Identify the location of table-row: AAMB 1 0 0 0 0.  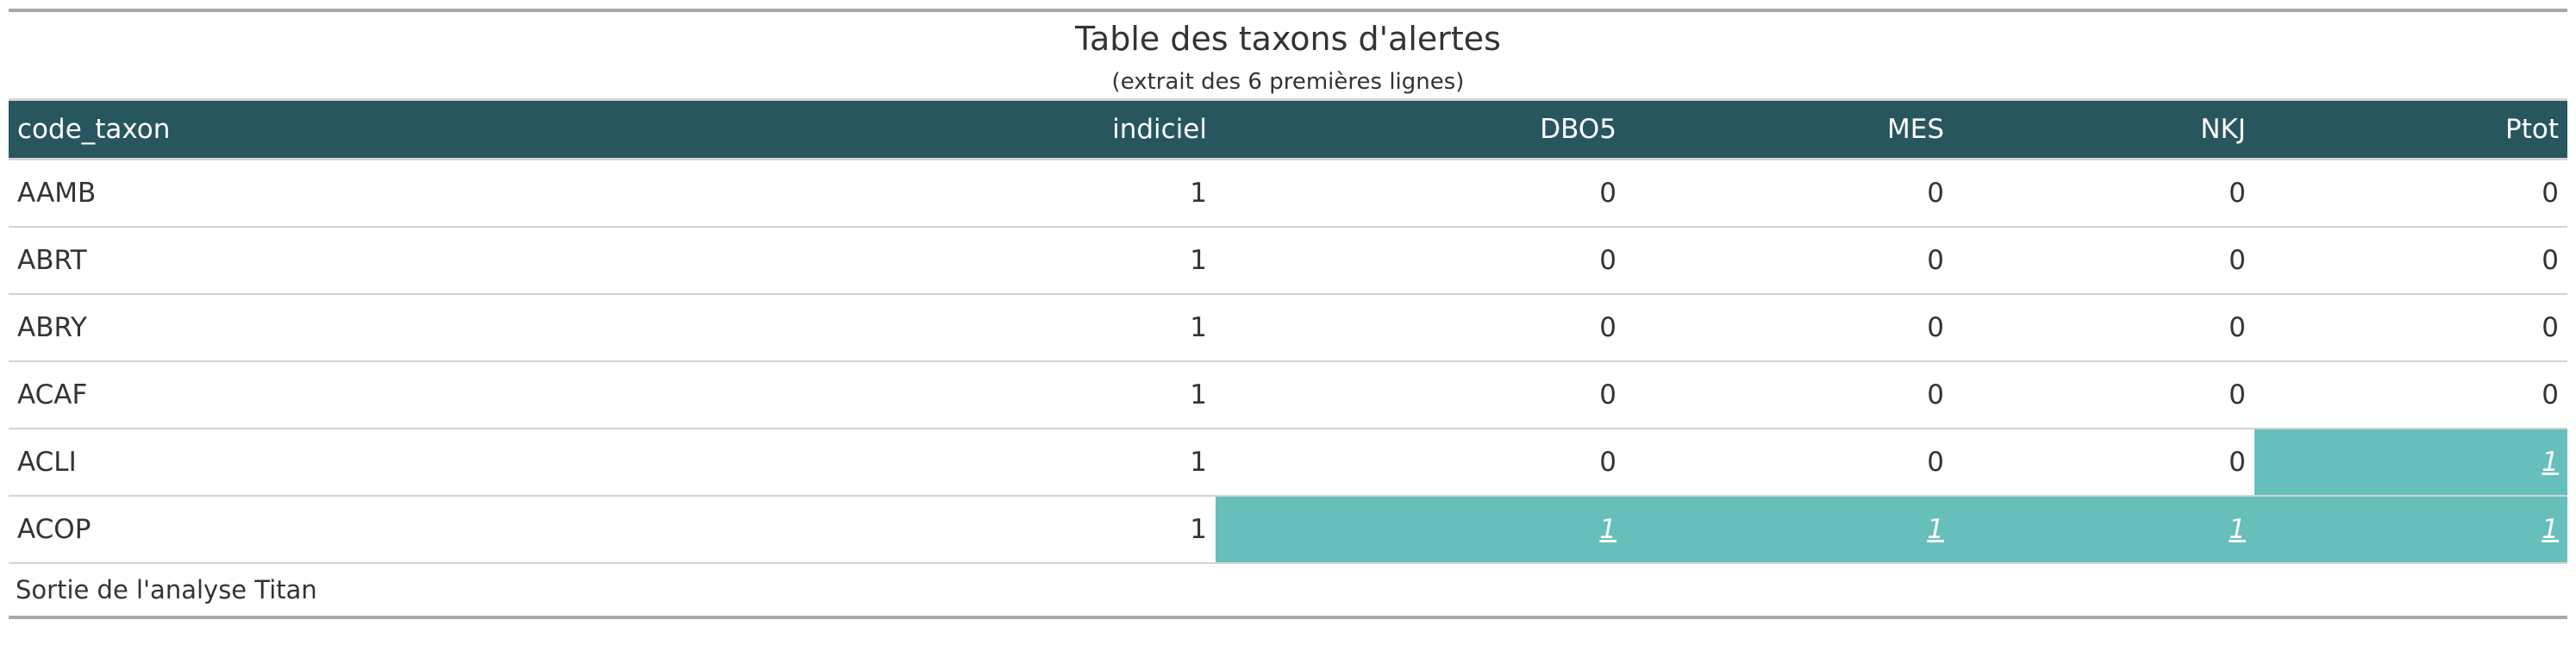
(1288, 193).